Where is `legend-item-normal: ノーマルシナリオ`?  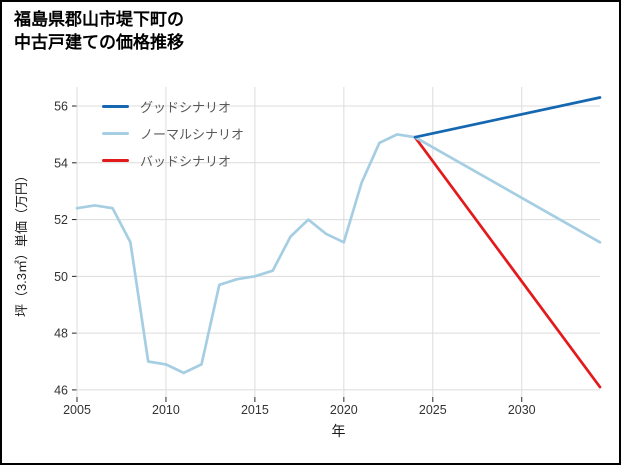 legend-item-normal: ノーマルシナリオ is located at coordinates (173, 133).